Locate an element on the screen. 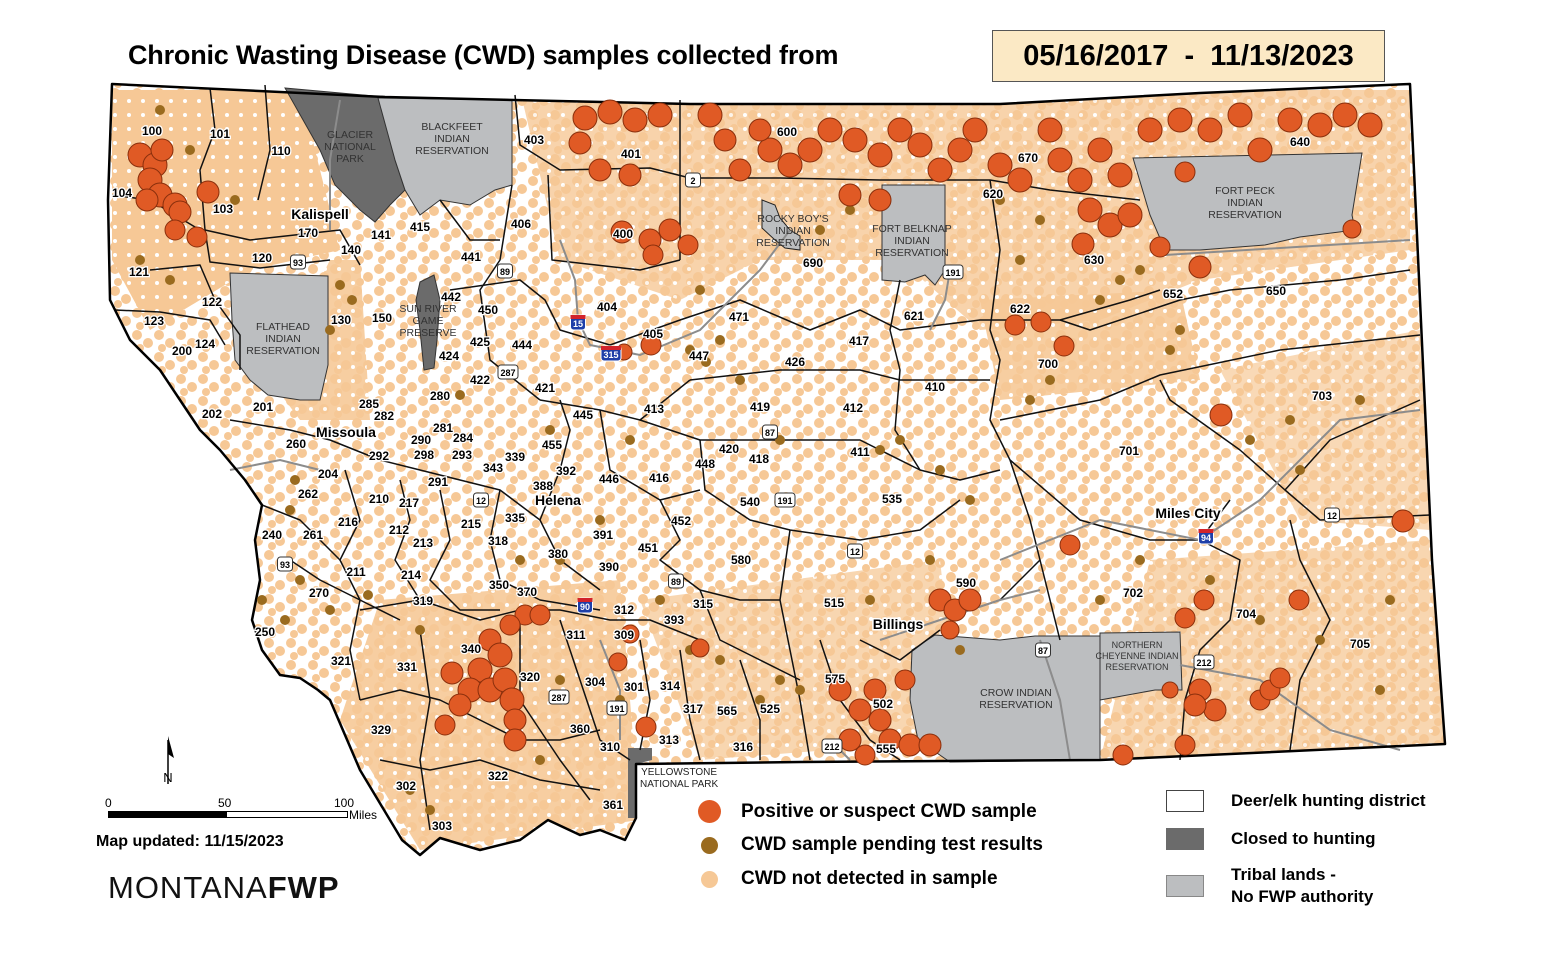 Image resolution: width=1558 pixels, height=964 pixels. district-label: 471 is located at coordinates (739, 317).